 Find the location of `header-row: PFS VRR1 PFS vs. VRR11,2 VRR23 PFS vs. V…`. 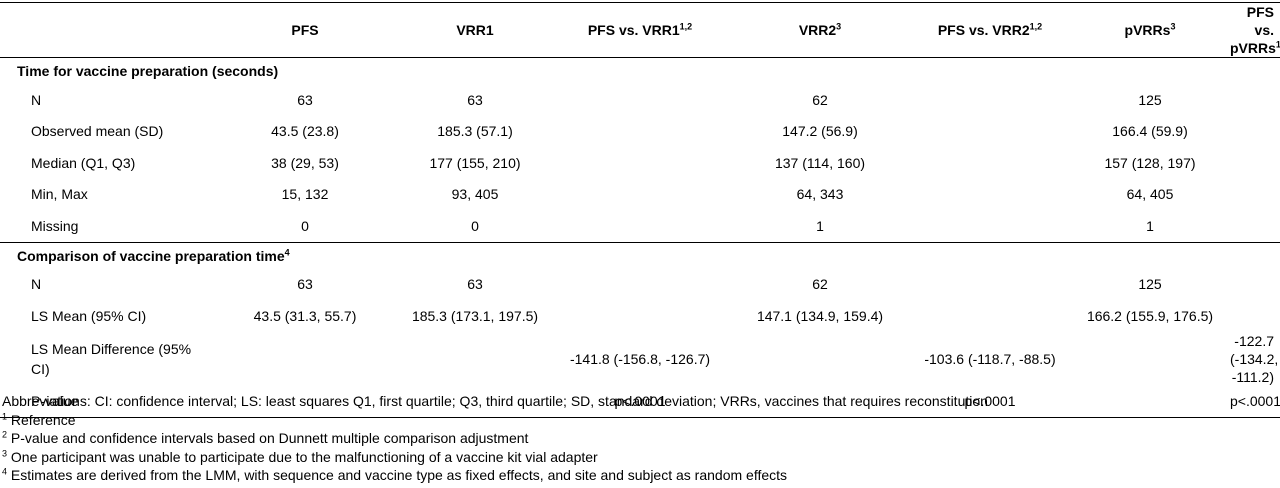

header-row: PFS VRR1 PFS vs. VRR11,2 VRR23 PFS vs. V… is located at coordinates (640, 30).